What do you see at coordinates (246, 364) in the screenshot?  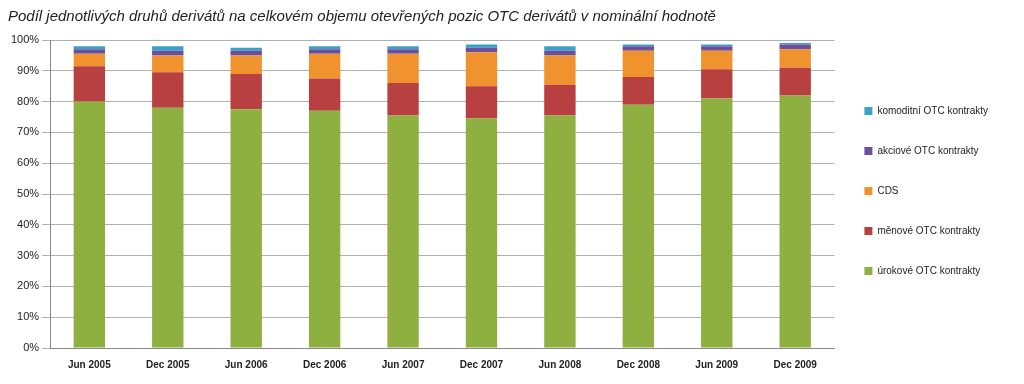 I see `x-tick-label: Jun 2006` at bounding box center [246, 364].